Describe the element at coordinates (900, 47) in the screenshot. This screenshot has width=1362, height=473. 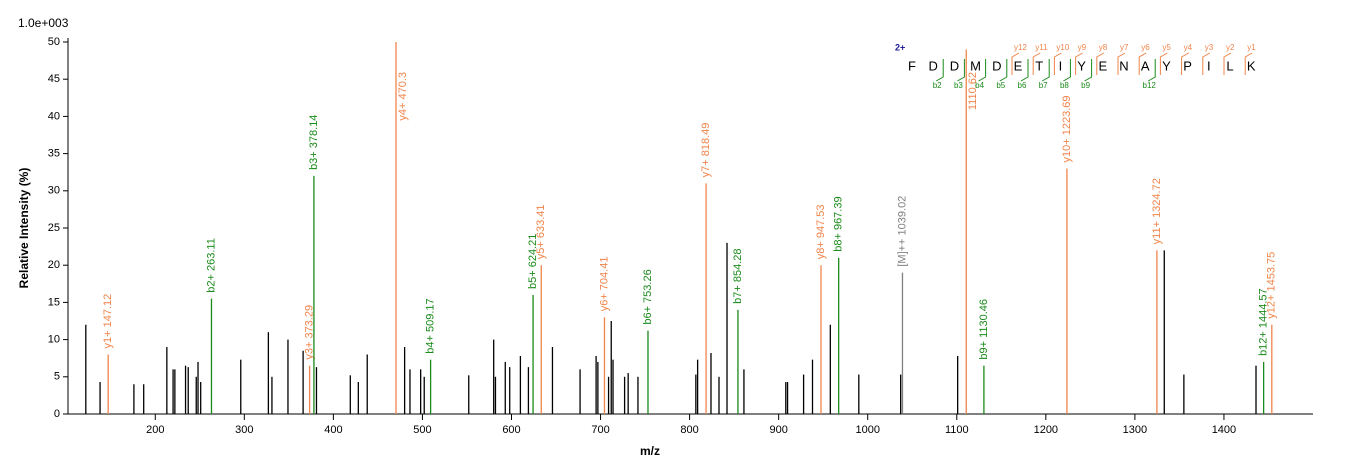
I see `charge-state: 2+` at that location.